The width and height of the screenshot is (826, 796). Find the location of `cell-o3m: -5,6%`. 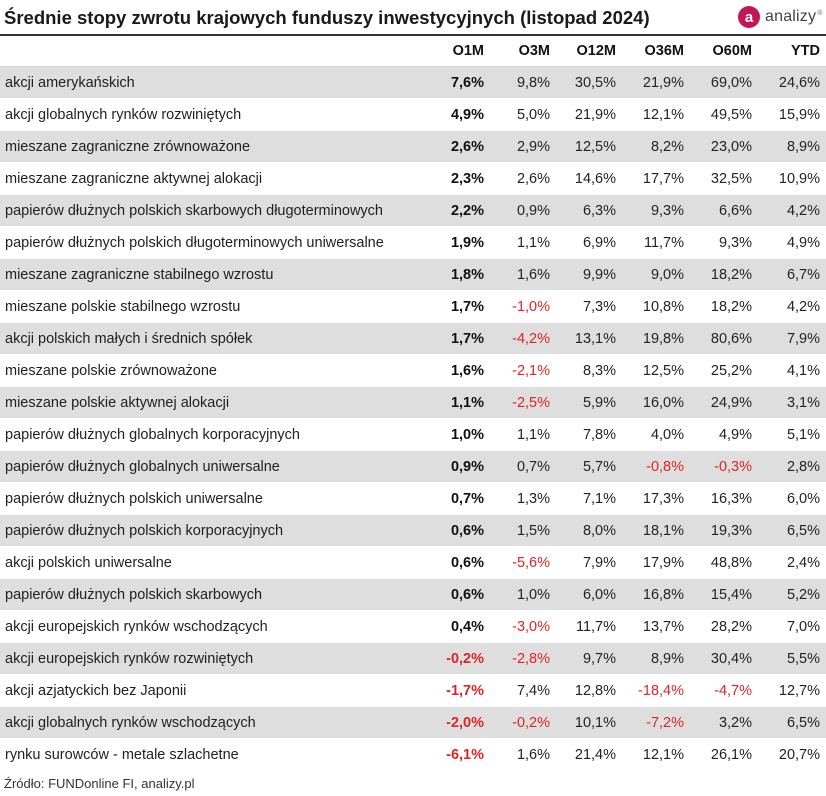

cell-o3m: -5,6% is located at coordinates (523, 562).